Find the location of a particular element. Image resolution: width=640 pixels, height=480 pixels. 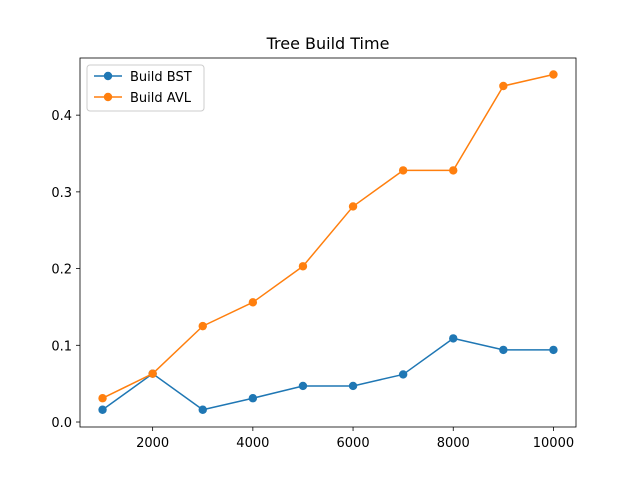

legend-label-2: Build AVL is located at coordinates (161, 98).